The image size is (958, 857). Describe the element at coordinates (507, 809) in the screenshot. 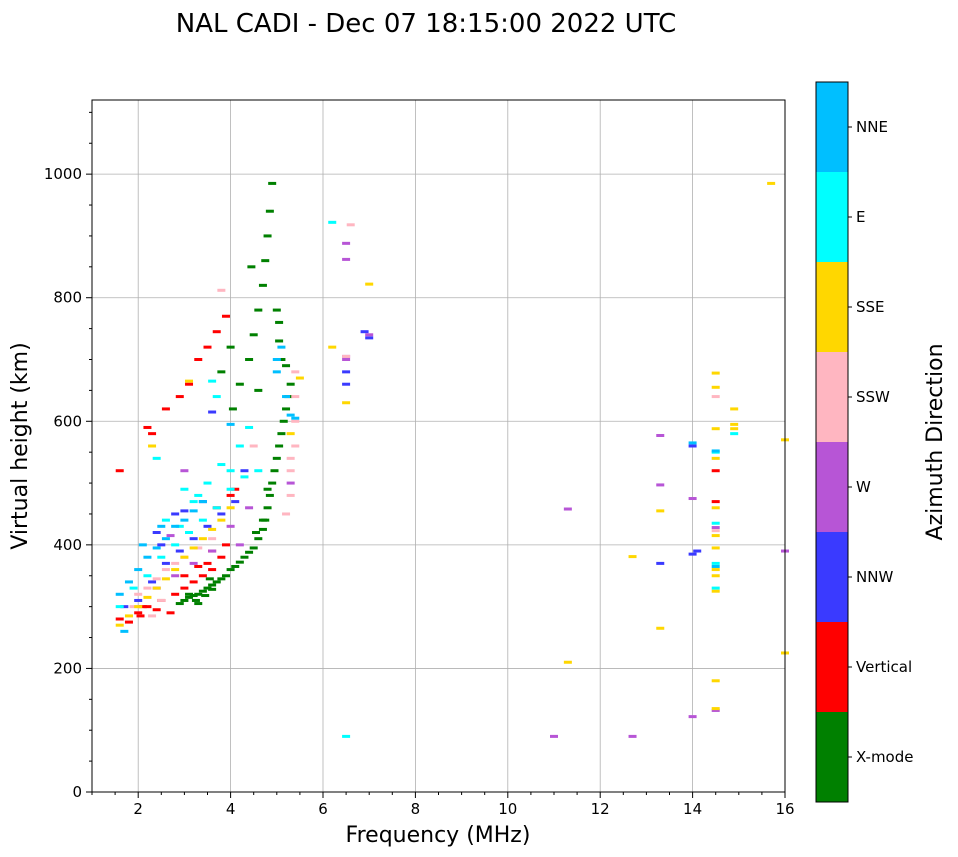

I see `x-tick-label: 10` at that location.